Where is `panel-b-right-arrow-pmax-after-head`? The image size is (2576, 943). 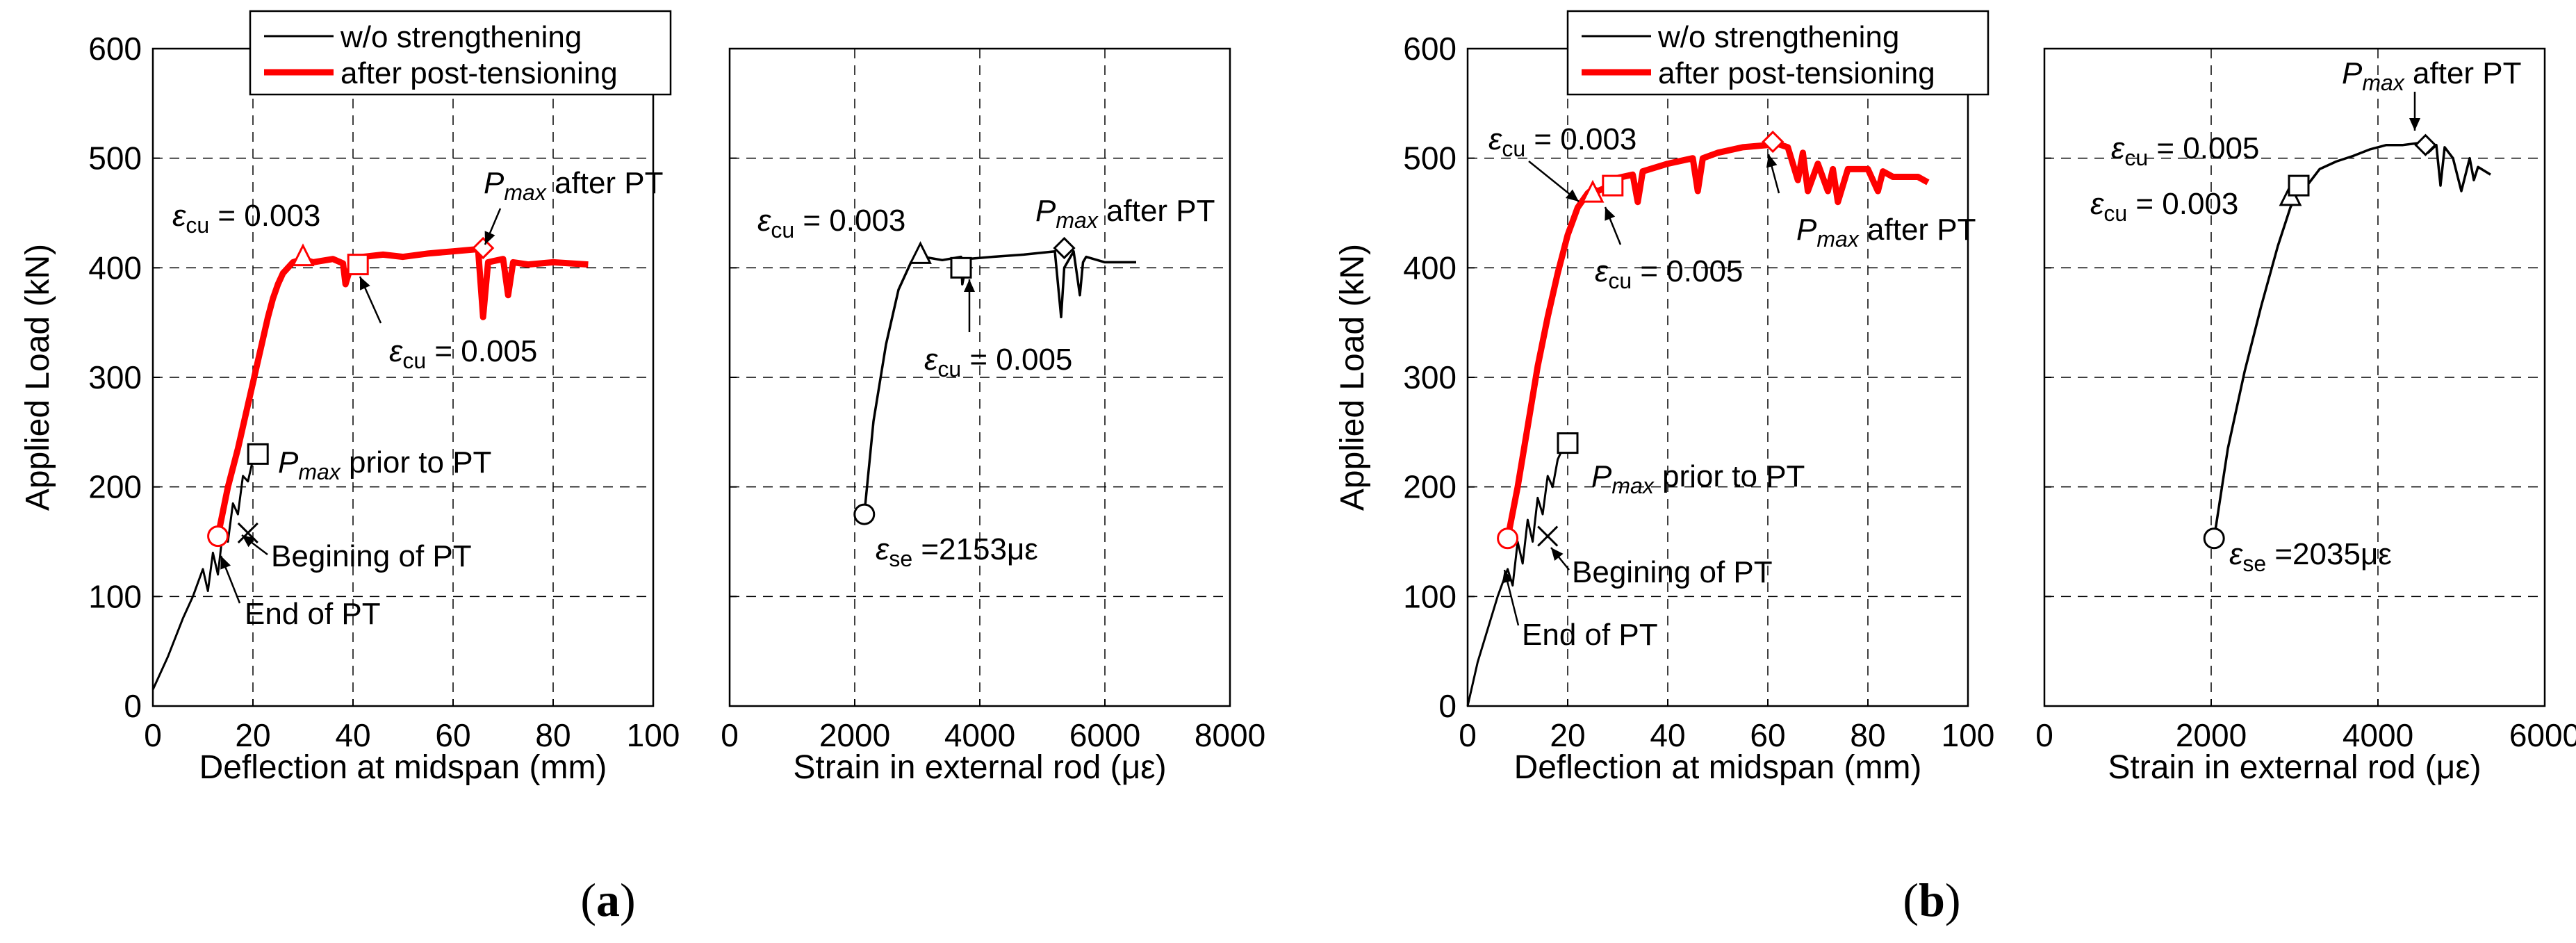 panel-b-right-arrow-pmax-after-head is located at coordinates (2414, 124).